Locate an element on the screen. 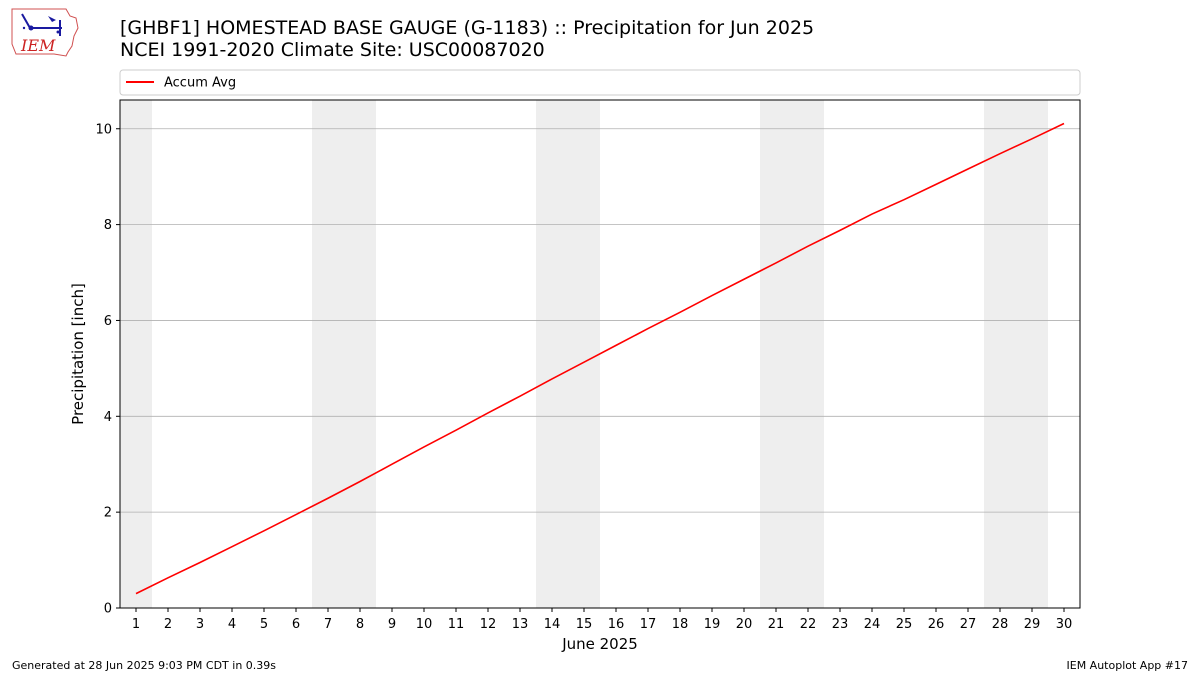 This screenshot has width=1200, height=675. x-tick-label: 17 is located at coordinates (648, 624).